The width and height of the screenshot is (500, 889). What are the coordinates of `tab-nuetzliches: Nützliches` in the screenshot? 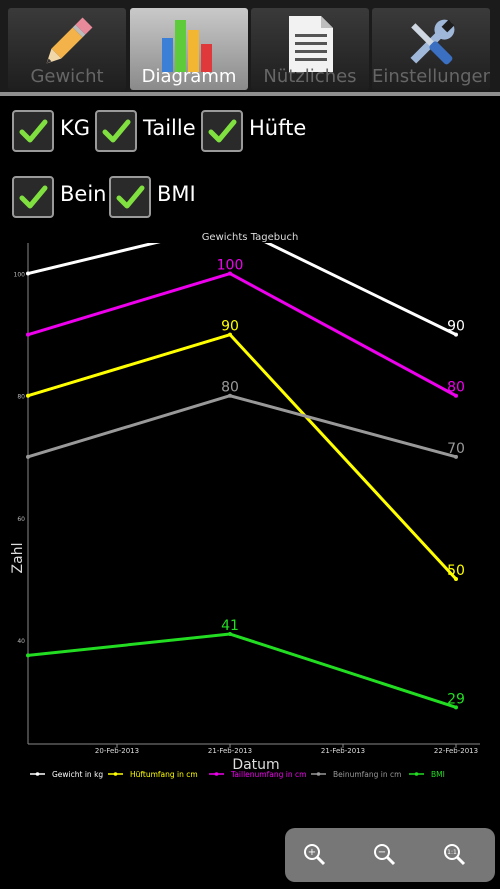 It's located at (310, 49).